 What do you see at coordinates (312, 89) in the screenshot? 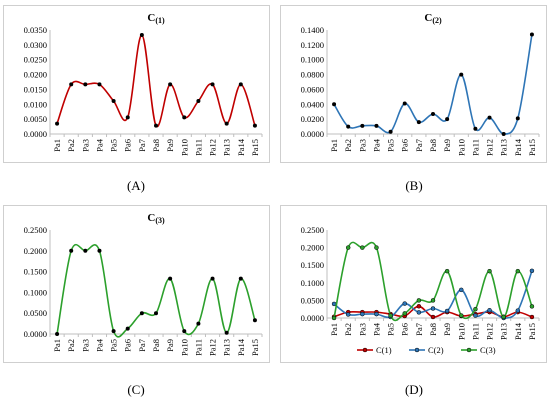
I see `y-tick-label: 0.0600` at bounding box center [312, 89].